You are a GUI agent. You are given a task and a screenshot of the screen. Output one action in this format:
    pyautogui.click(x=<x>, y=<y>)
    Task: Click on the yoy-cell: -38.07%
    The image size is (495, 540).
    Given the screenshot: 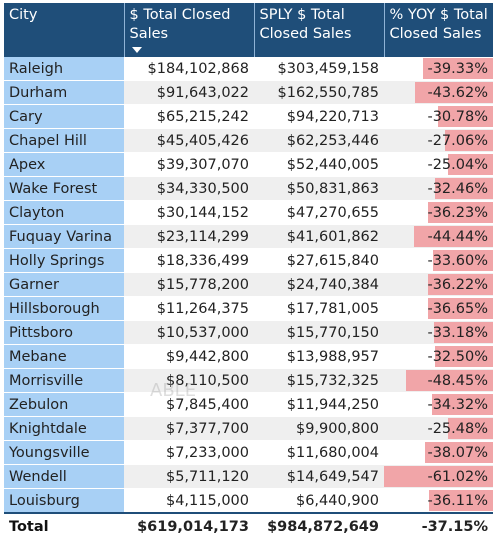 What is the action you would take?
    pyautogui.click(x=438, y=452)
    